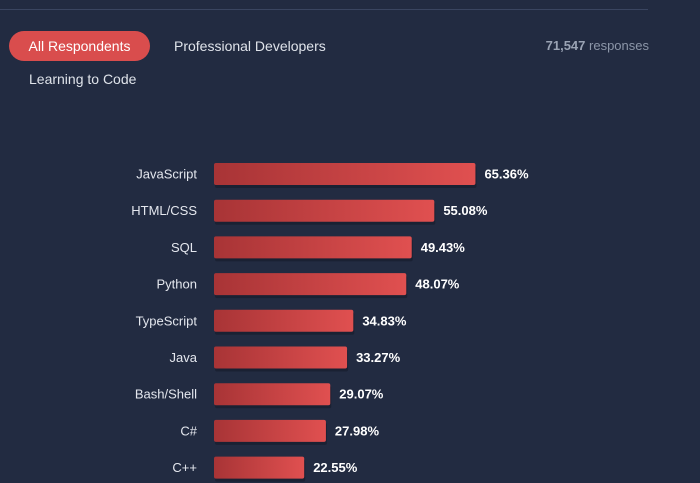 The width and height of the screenshot is (700, 483). I want to click on tab-professional-developers: Professional Developers, so click(250, 46).